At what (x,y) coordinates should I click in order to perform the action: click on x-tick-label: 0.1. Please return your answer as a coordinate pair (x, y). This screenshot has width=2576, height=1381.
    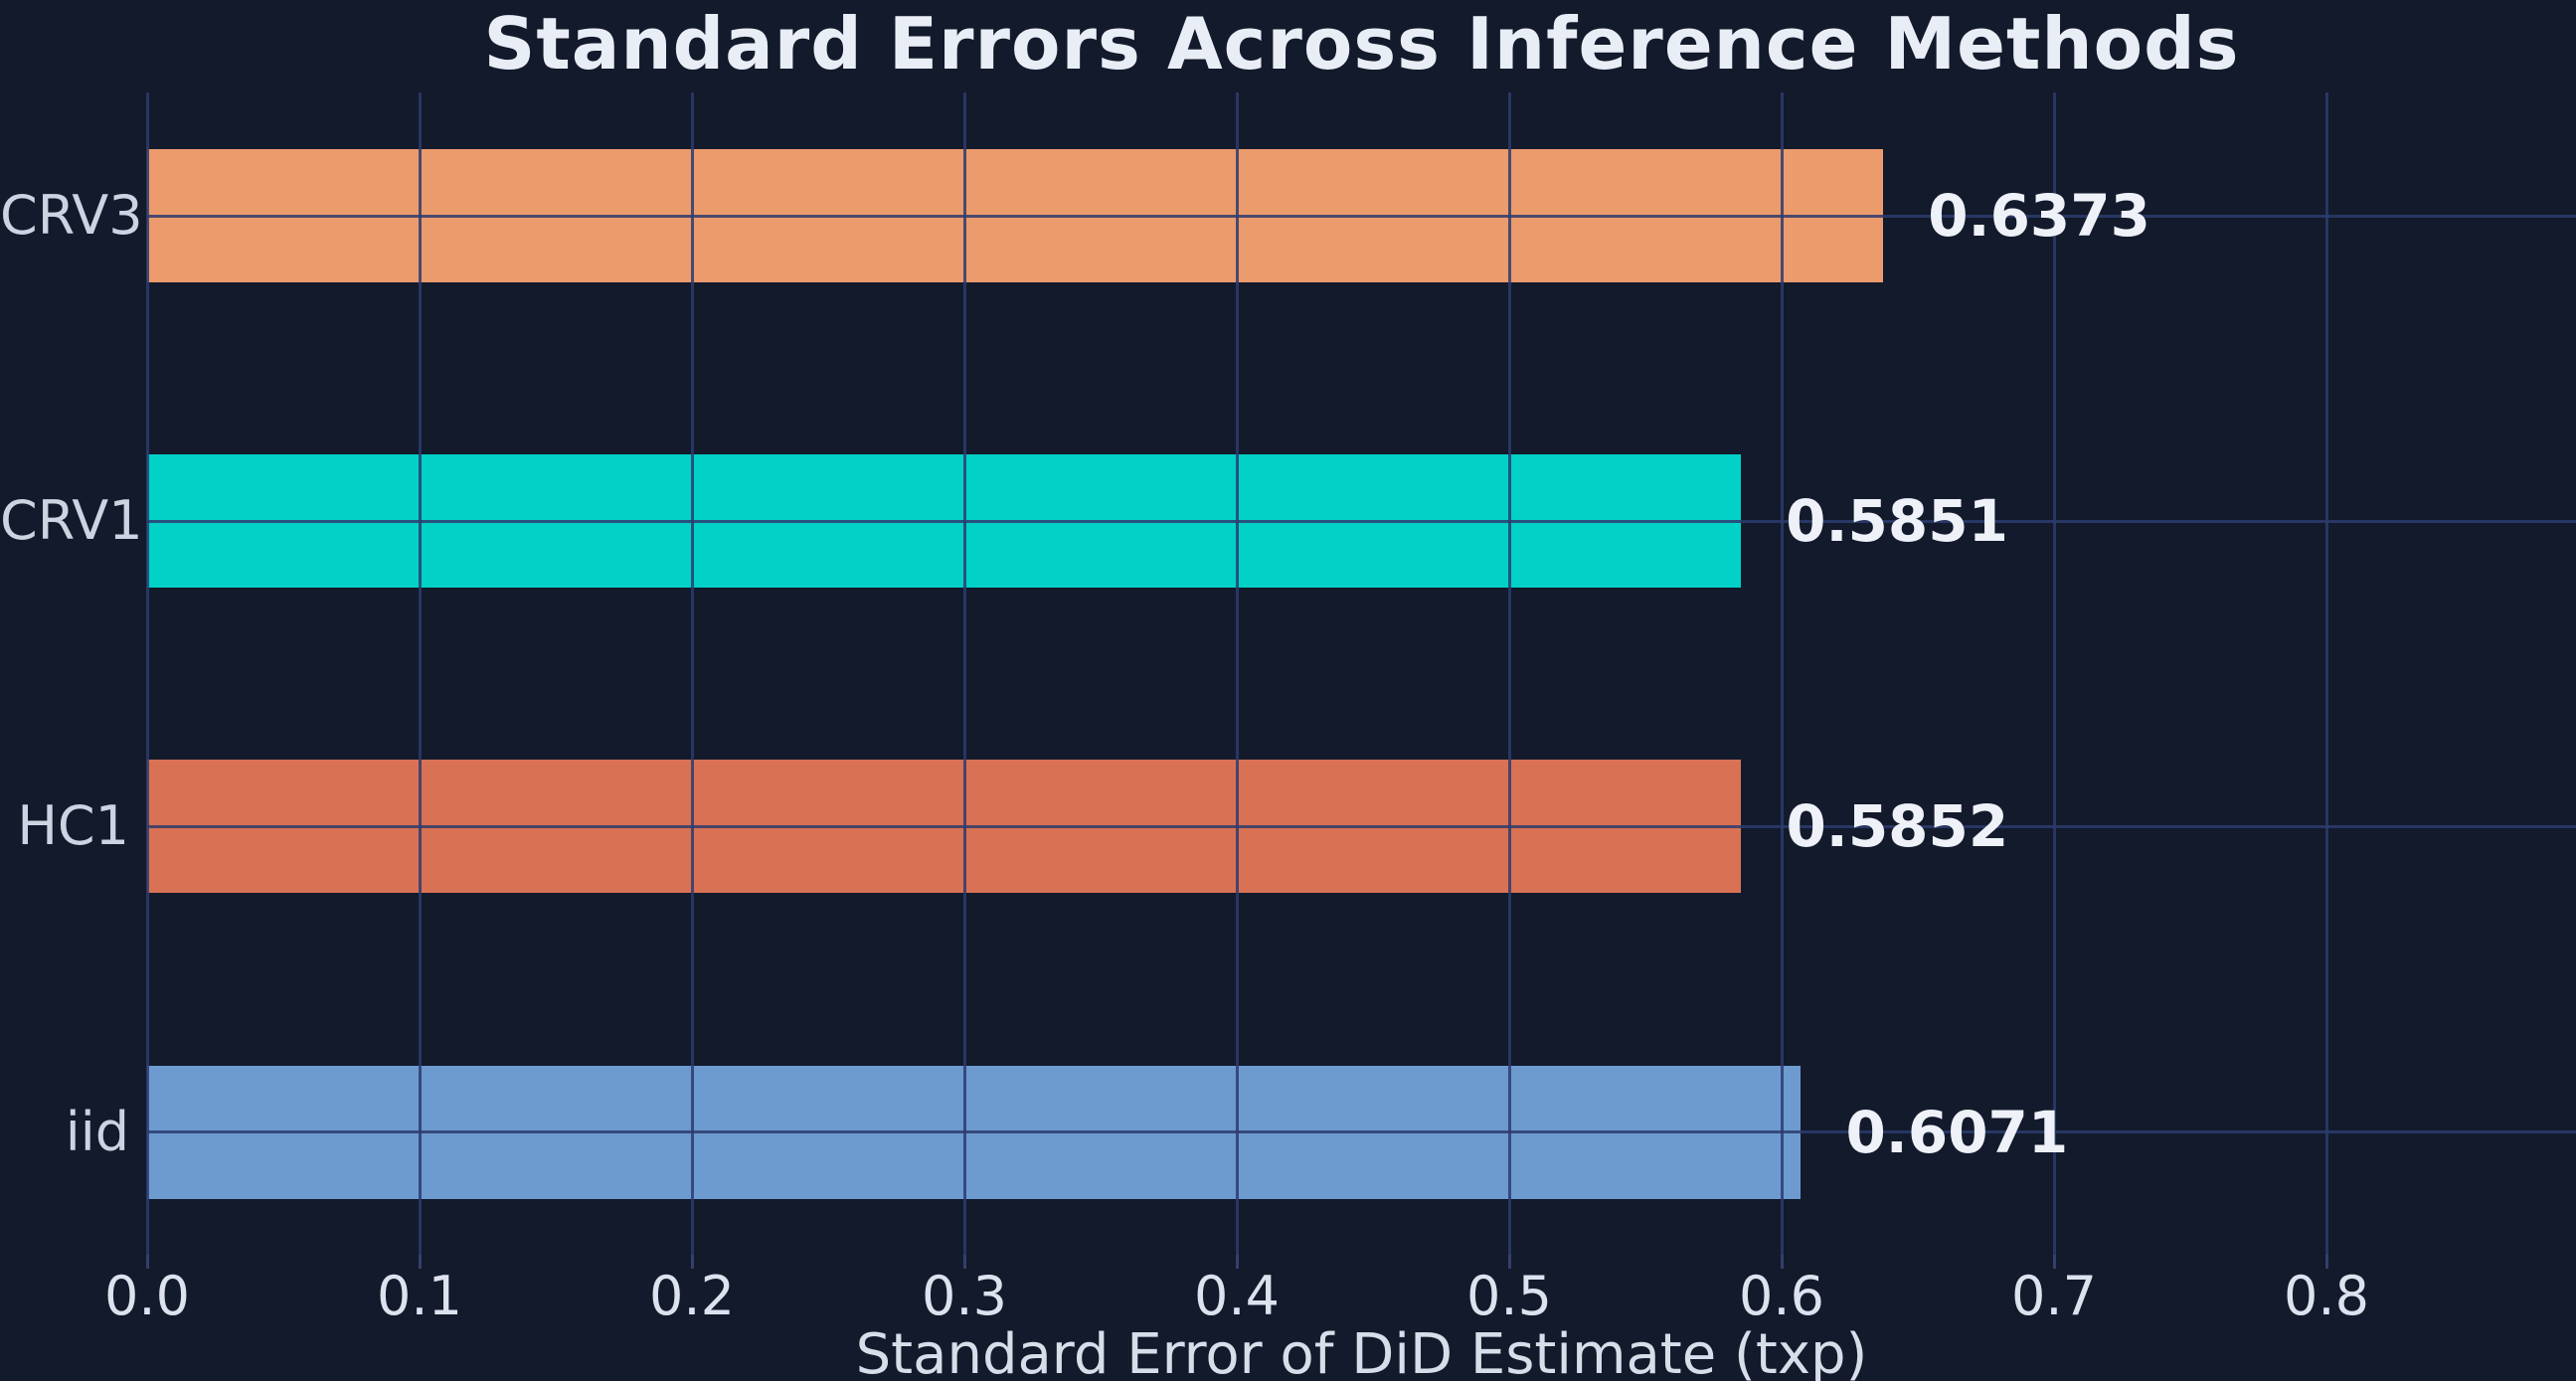
    Looking at the image, I should click on (419, 1296).